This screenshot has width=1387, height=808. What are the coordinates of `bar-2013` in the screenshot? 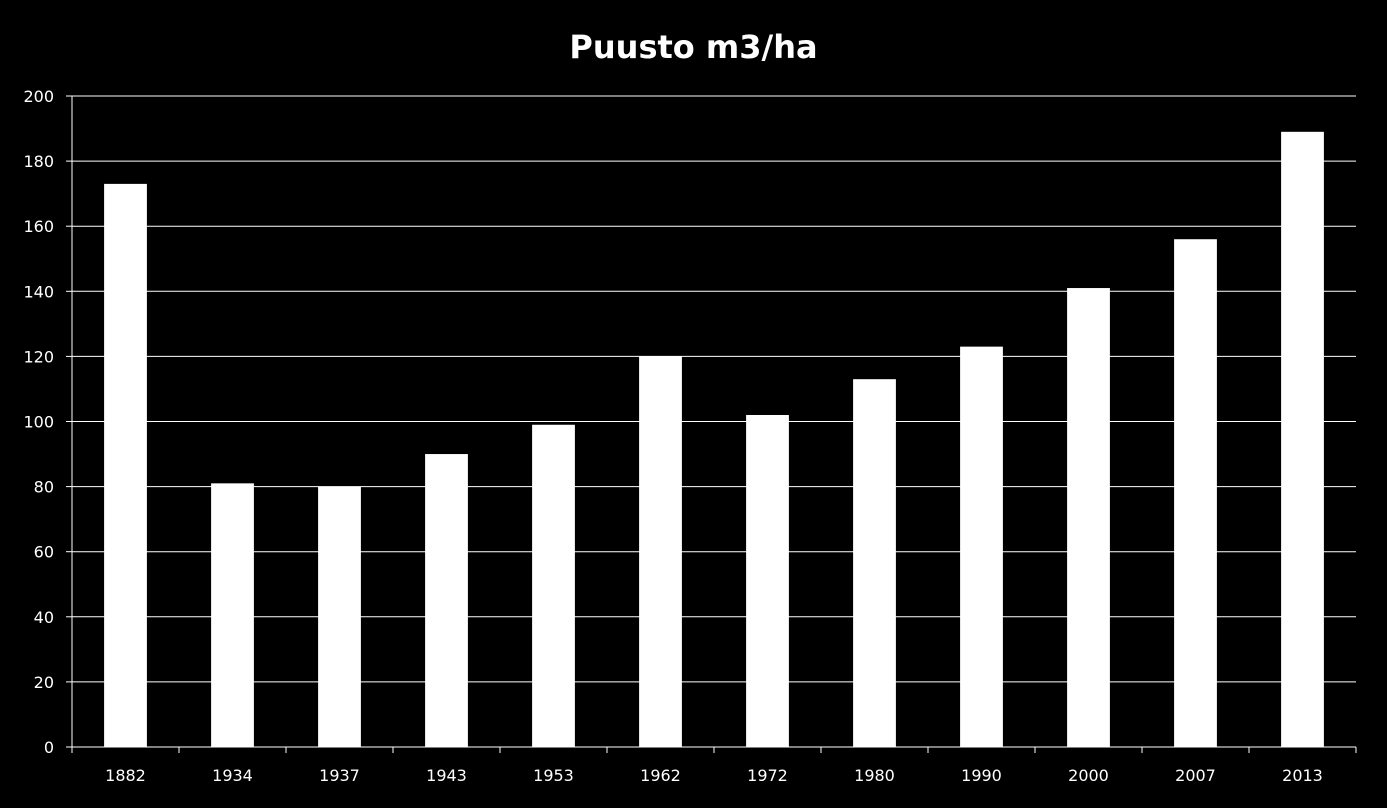 It's located at (1302, 439).